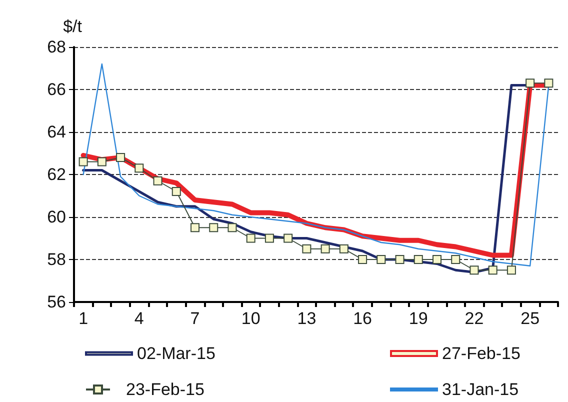 The height and width of the screenshot is (402, 568). I want to click on y-tick-label: 60, so click(56, 217).